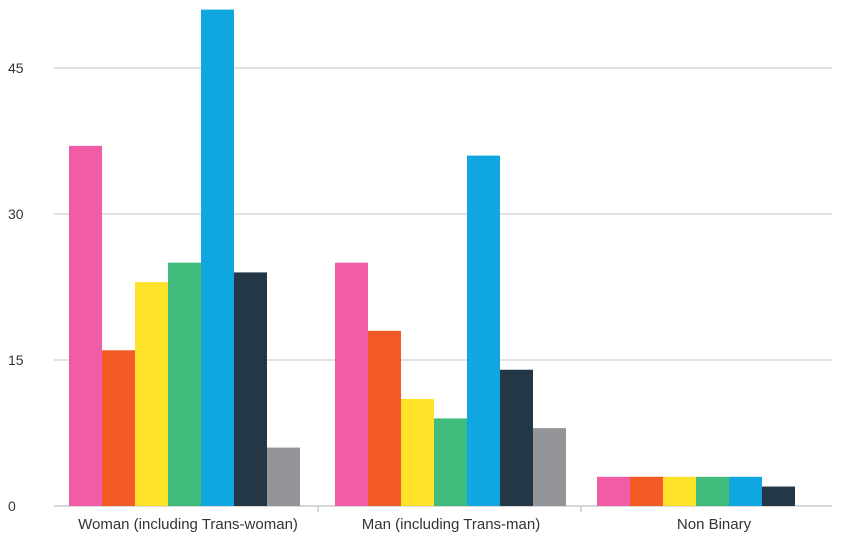  I want to click on y-tick-label: 15, so click(16, 360).